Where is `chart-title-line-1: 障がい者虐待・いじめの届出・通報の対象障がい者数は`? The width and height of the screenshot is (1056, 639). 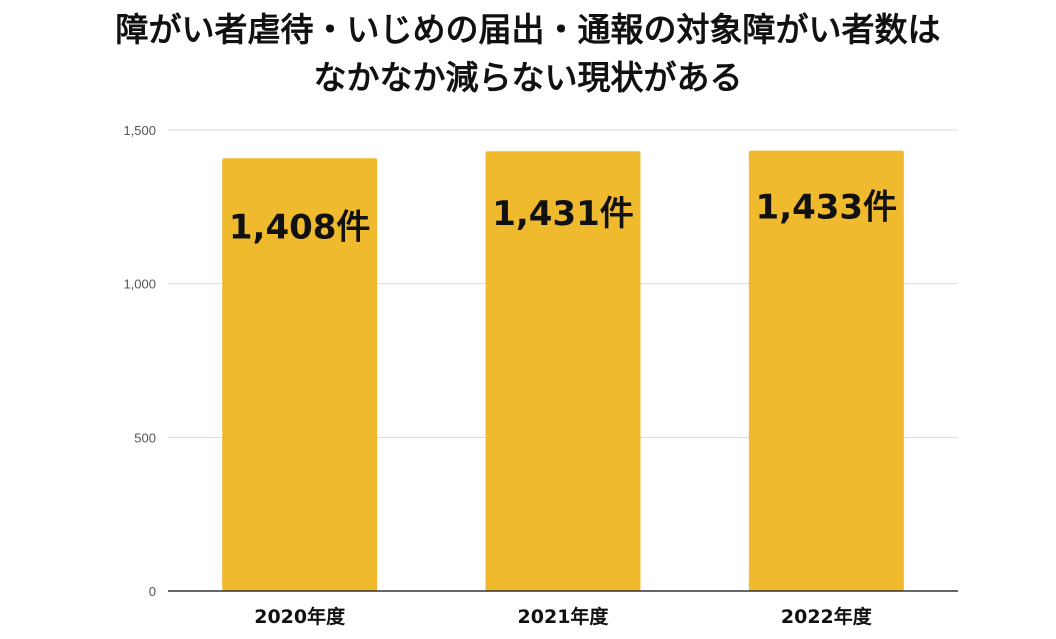 chart-title-line-1: 障がい者虐待・いじめの届出・通報の対象障がい者数は is located at coordinates (528, 29).